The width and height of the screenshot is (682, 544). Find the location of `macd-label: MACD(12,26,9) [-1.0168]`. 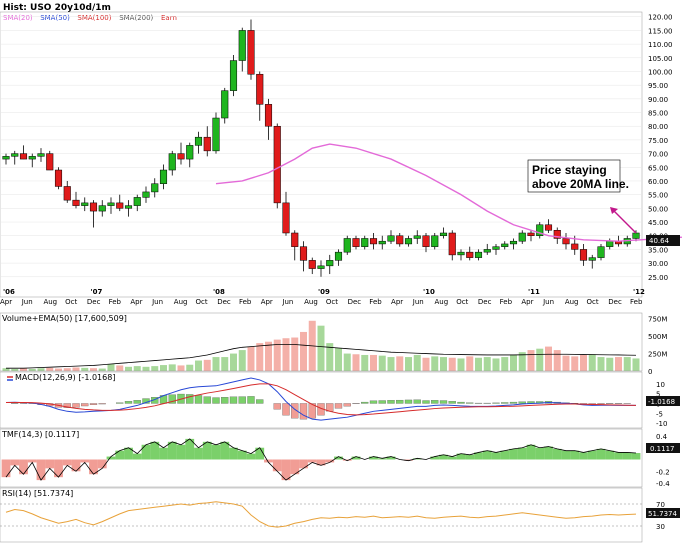

macd-label: MACD(12,26,9) [-1.0168] is located at coordinates (65, 377).